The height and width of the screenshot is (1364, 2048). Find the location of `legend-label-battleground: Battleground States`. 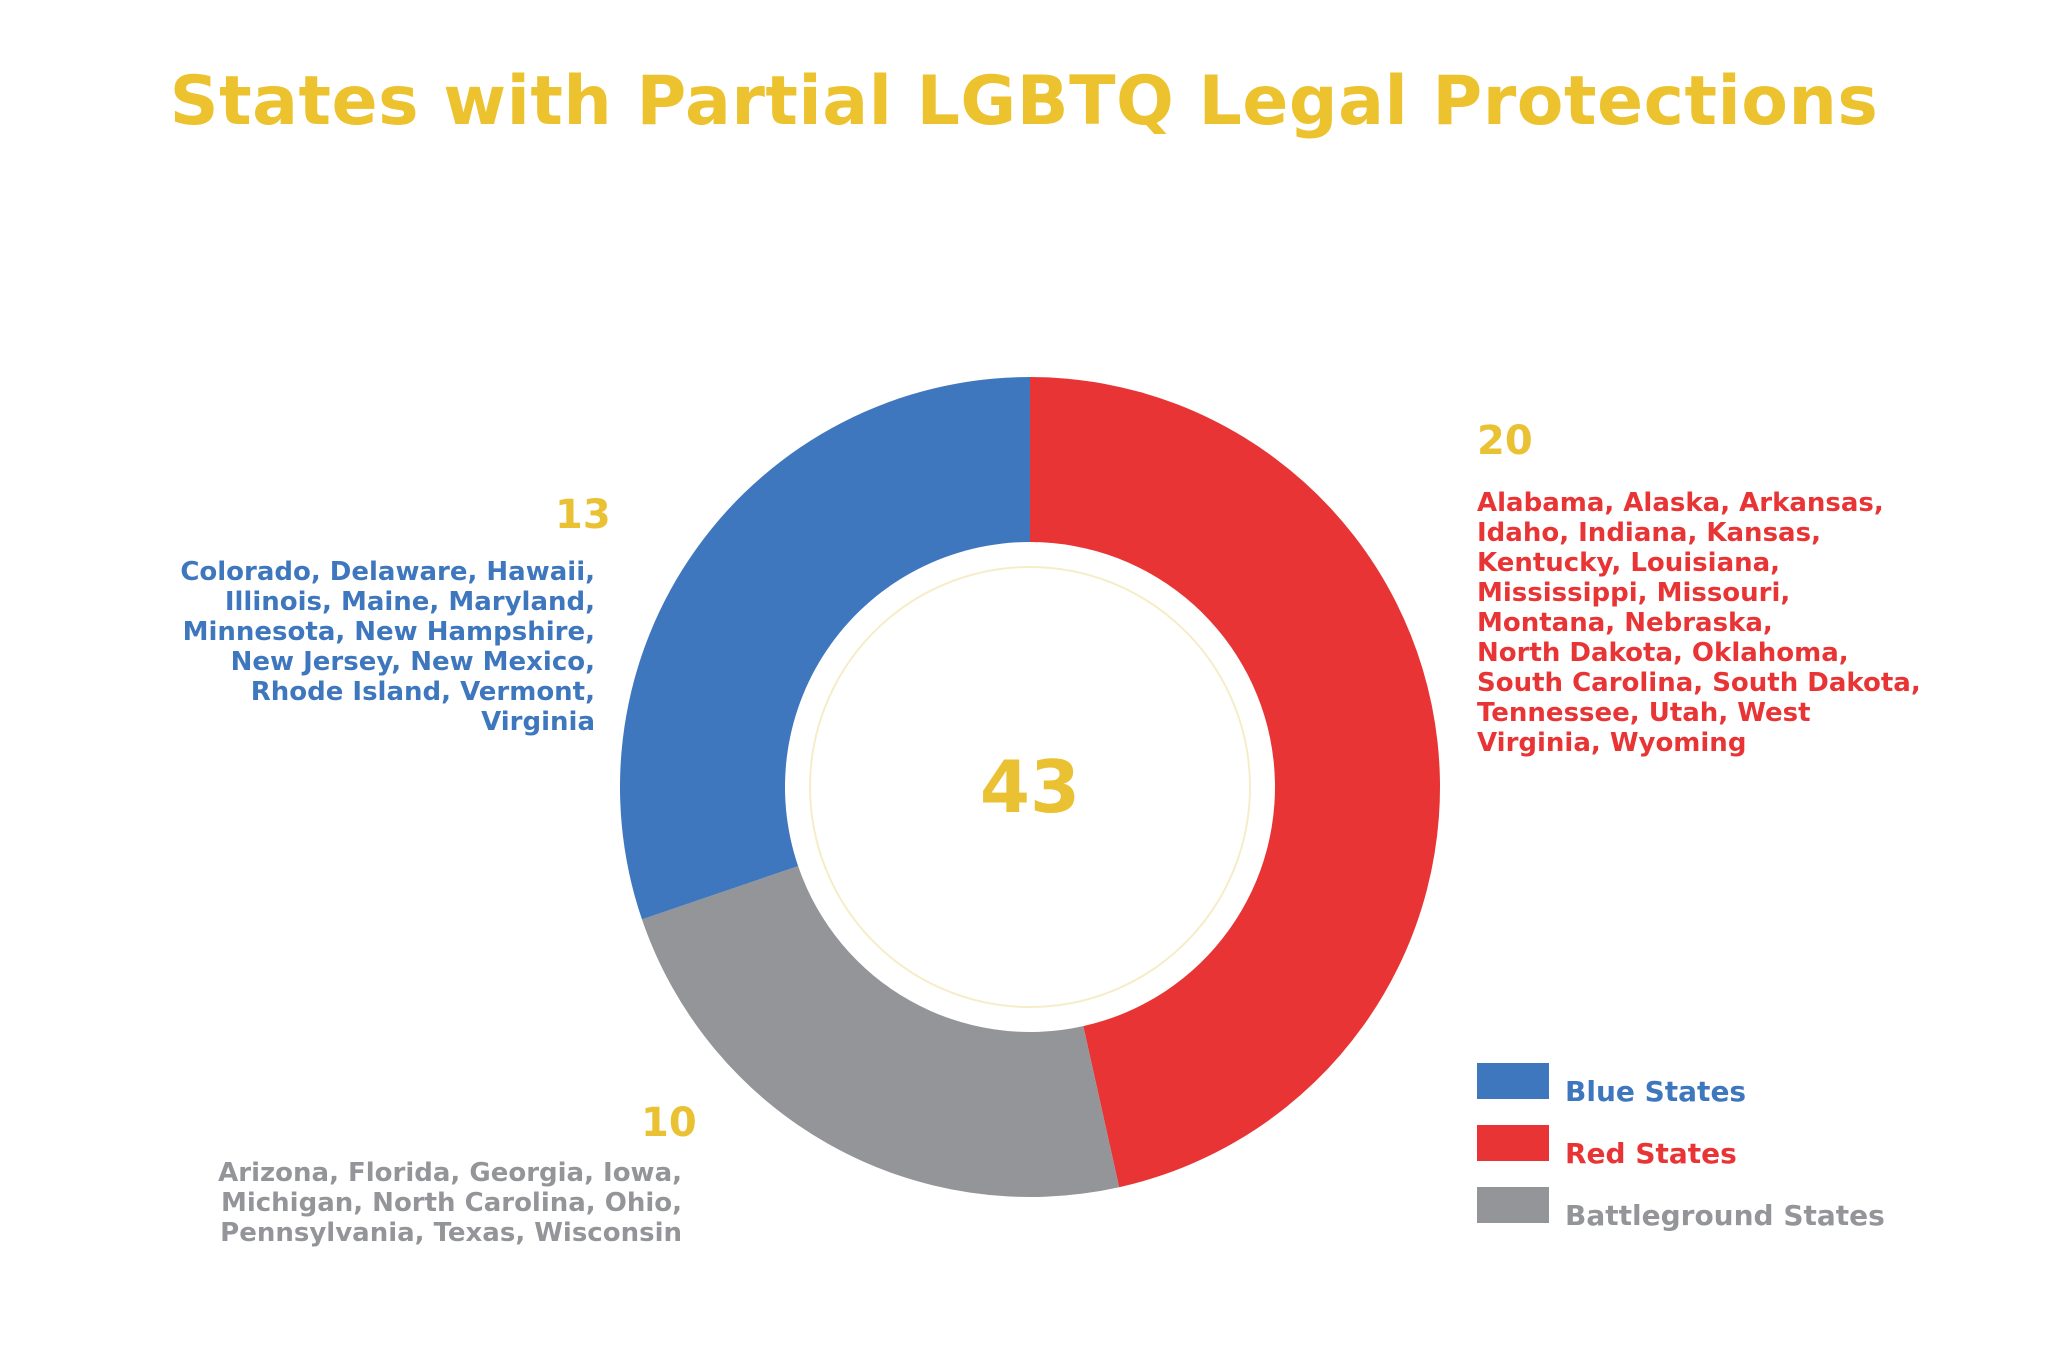

legend-label-battleground: Battleground States is located at coordinates (1725, 1215).